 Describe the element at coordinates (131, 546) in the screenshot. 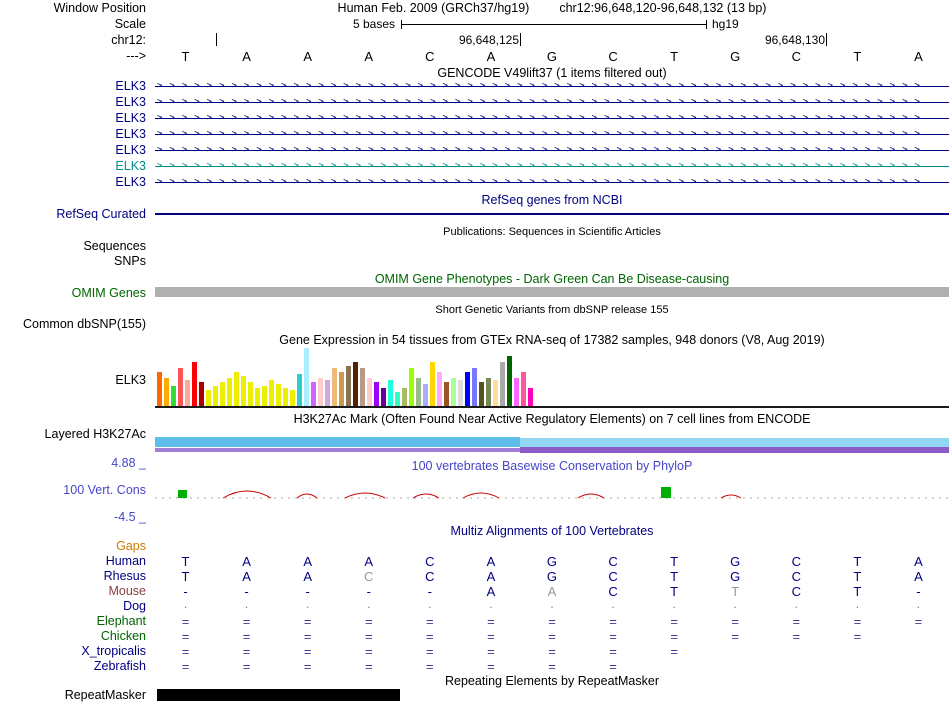

I see `species-label-gaps: Gaps` at that location.